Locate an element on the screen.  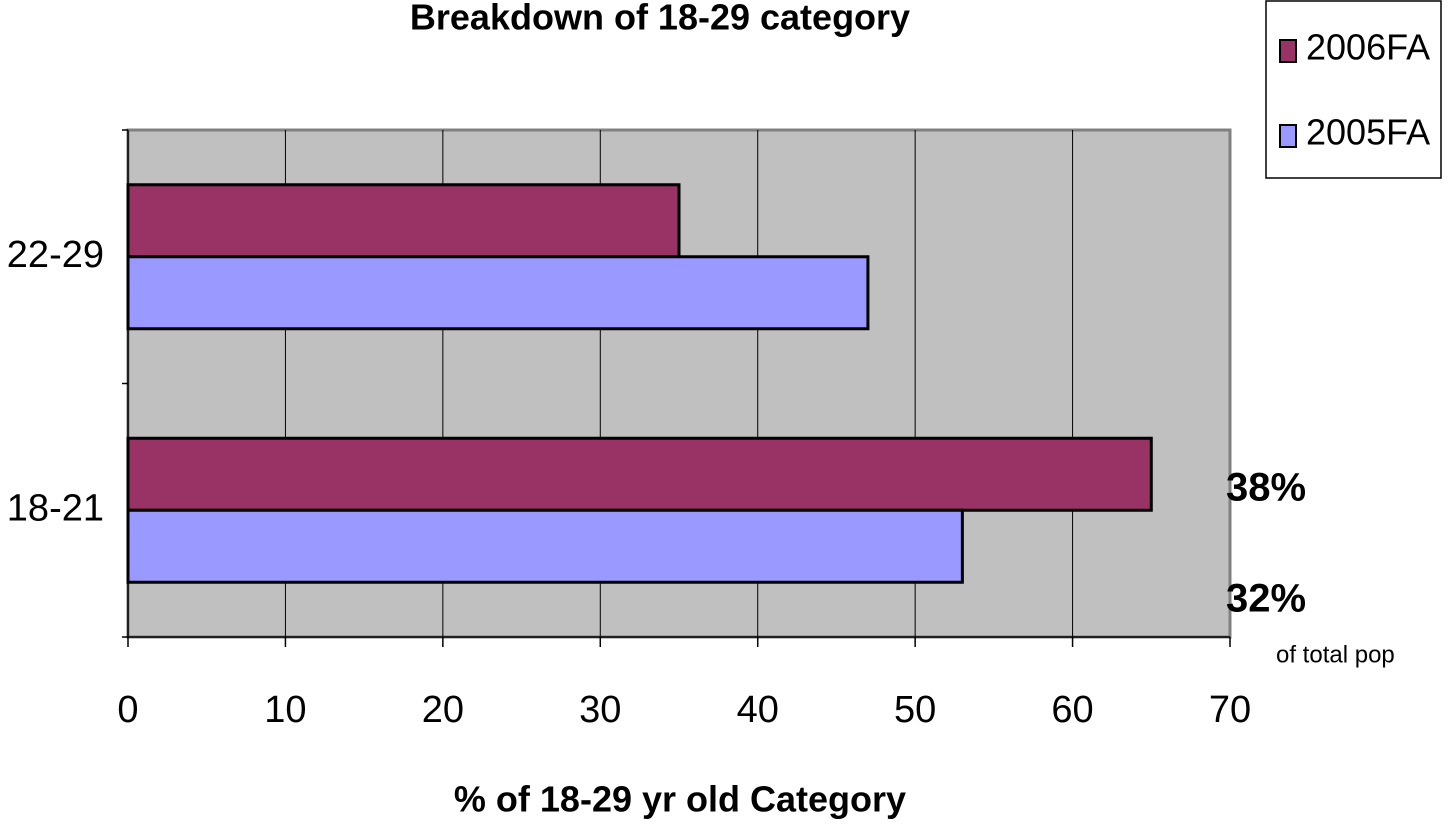
x-axis-label: % of 18-29 yr old Category is located at coordinates (680, 799).